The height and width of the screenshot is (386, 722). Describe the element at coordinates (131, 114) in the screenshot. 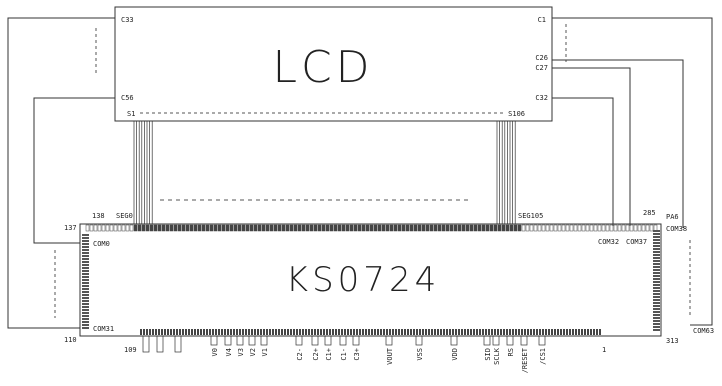

I see `lcd-s1-label: S1` at that location.